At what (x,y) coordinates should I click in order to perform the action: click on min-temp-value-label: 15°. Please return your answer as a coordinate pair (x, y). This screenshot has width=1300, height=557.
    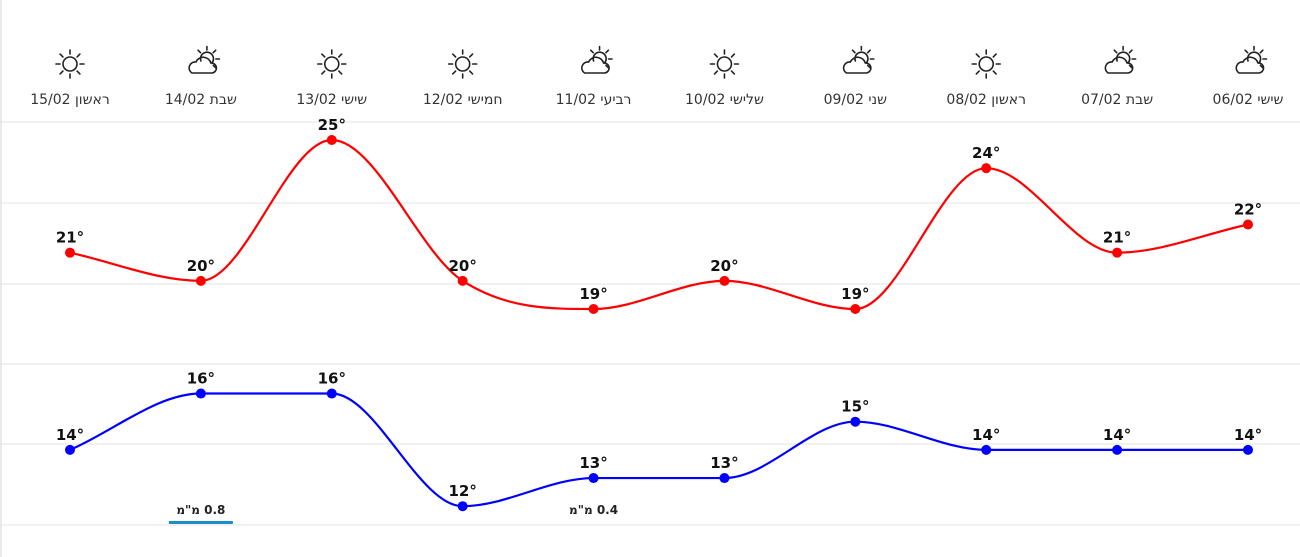
    Looking at the image, I should click on (855, 407).